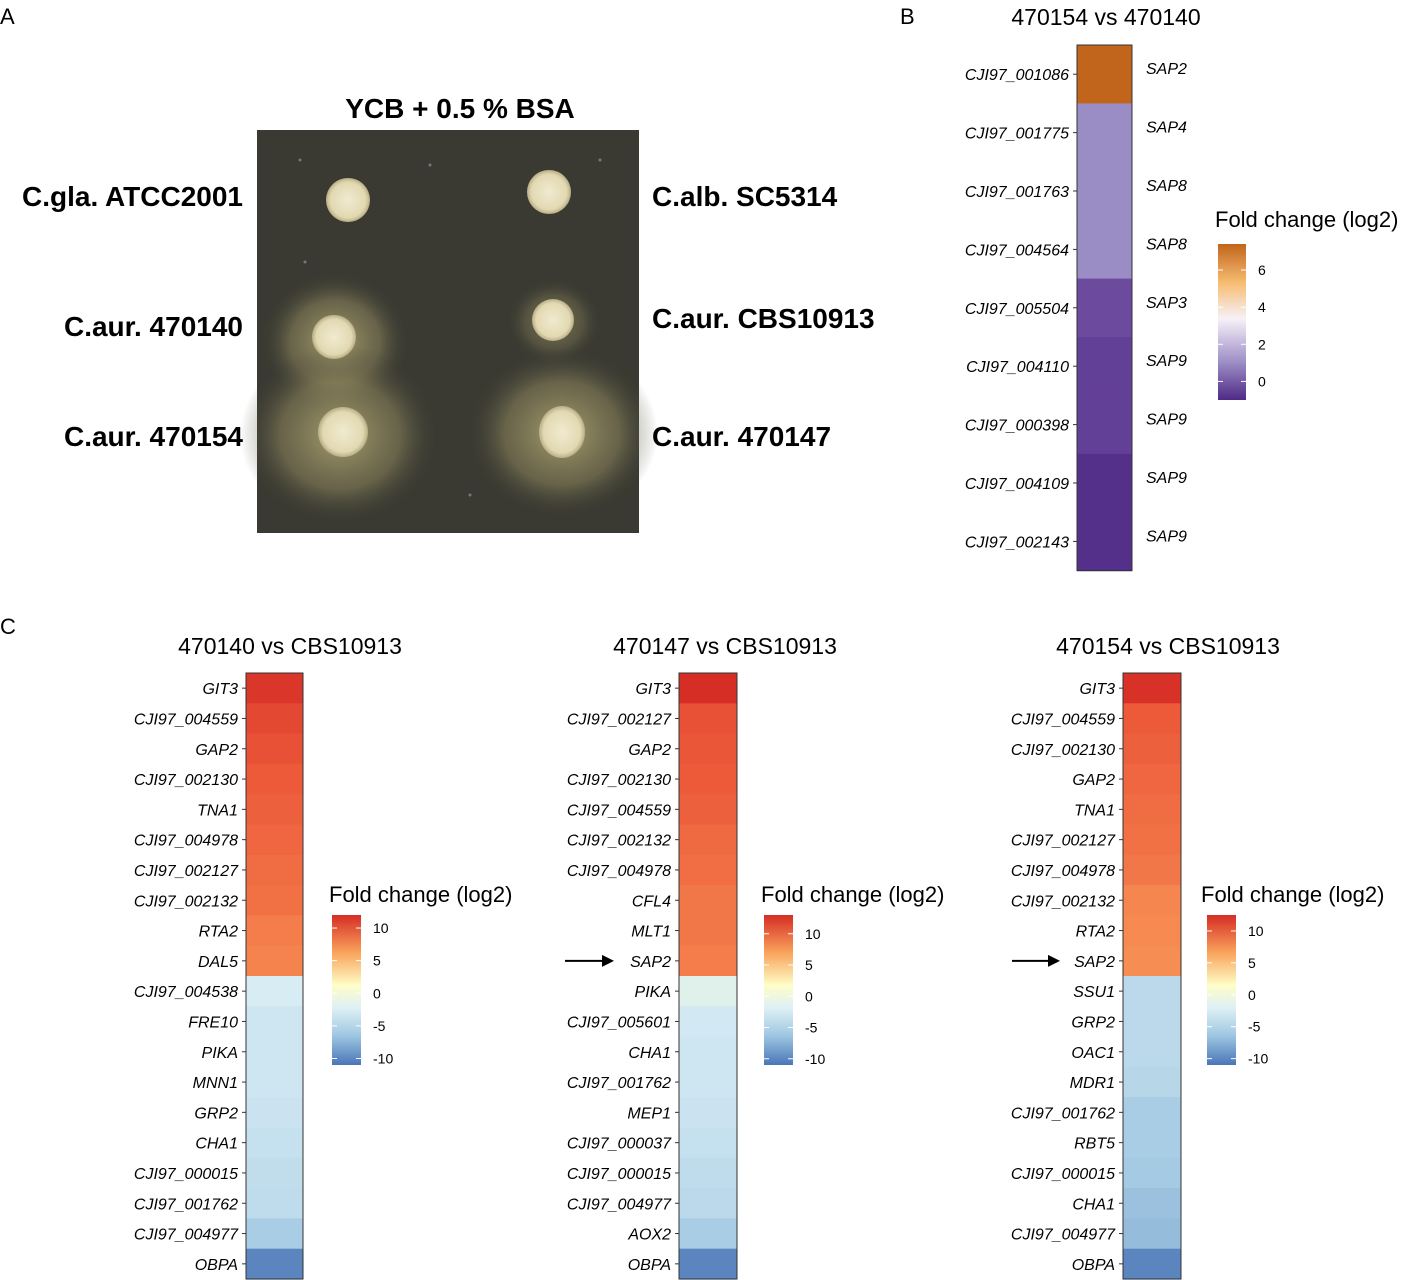  I want to click on strain-label: C.gla. ATCC2001, so click(132, 196).